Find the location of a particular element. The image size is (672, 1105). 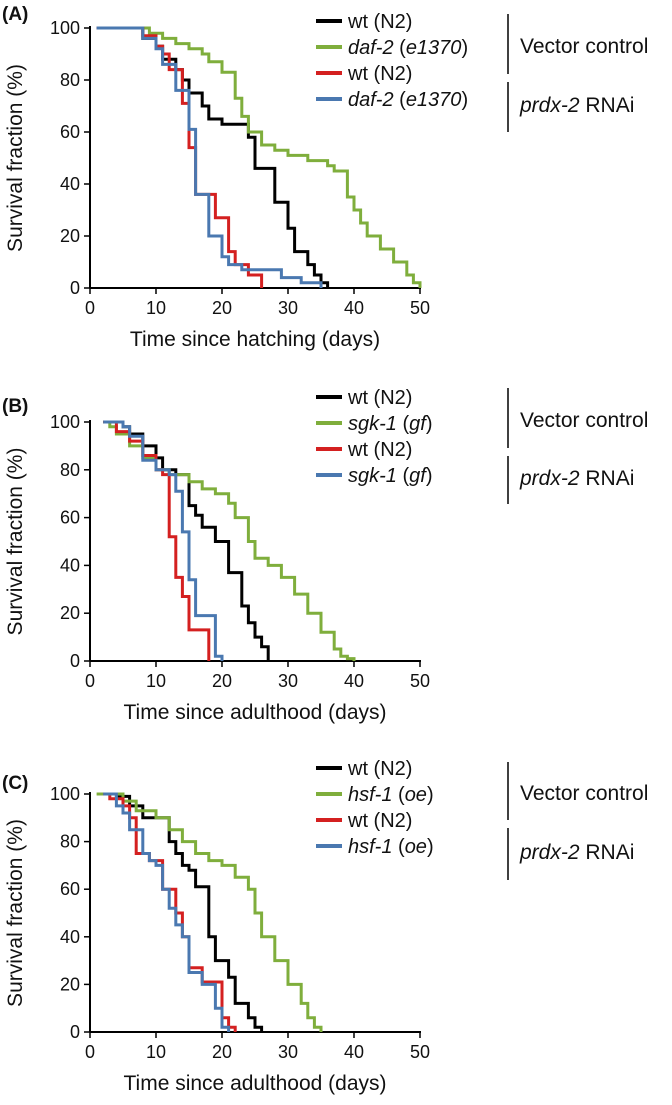

panel-label: (B) is located at coordinates (15, 406).